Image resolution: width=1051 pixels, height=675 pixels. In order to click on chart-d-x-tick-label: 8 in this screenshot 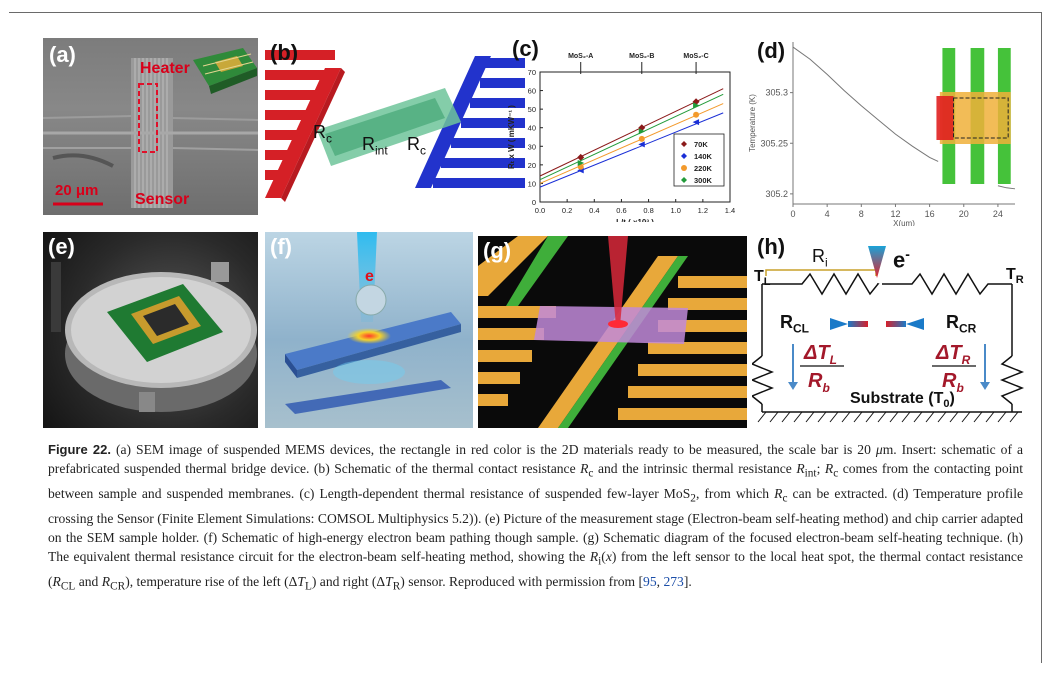, I will do `click(861, 214)`.